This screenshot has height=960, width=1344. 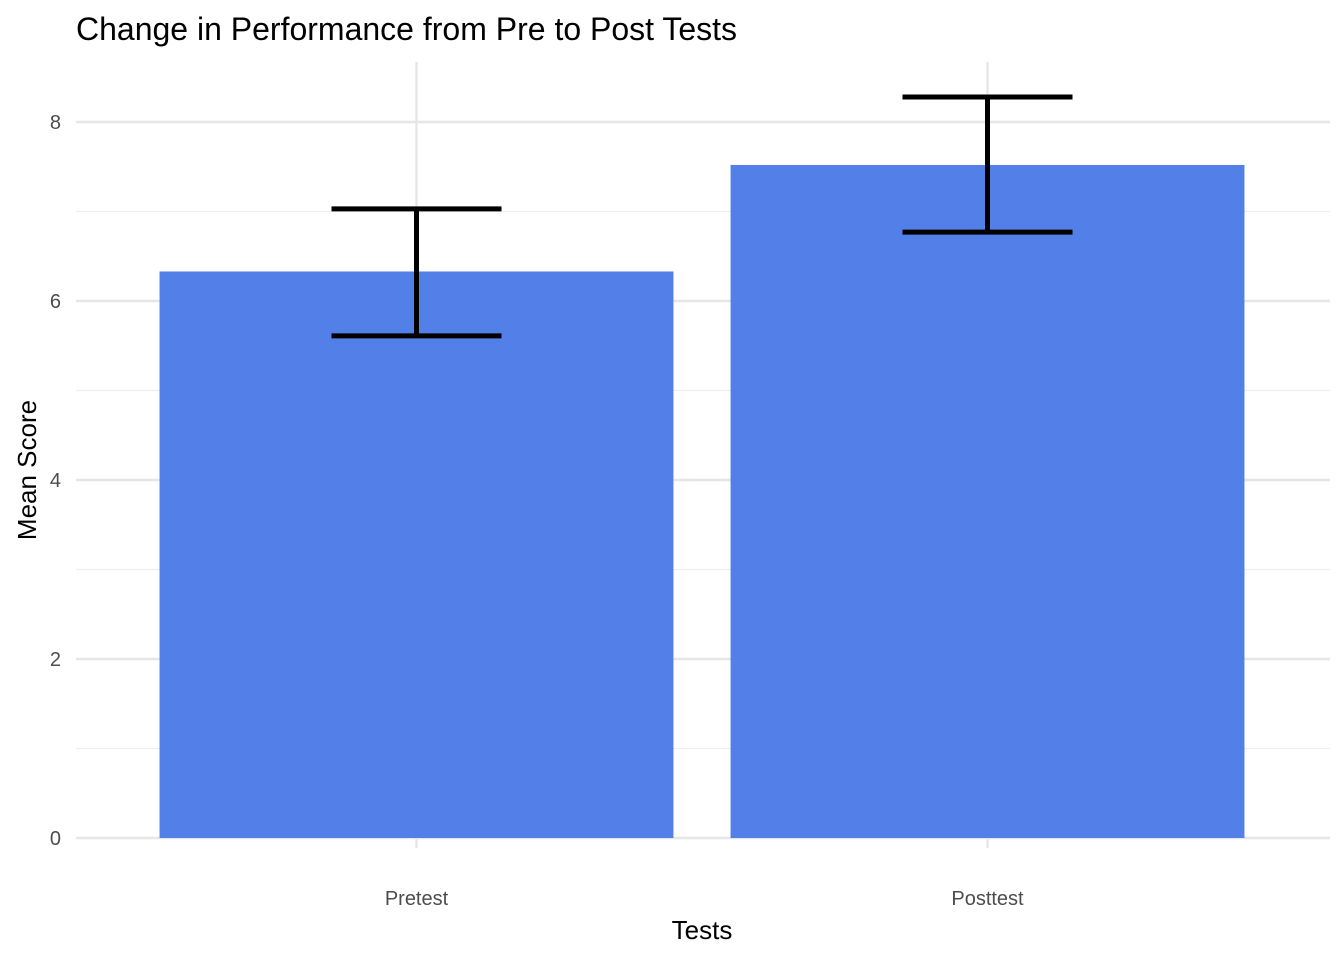 What do you see at coordinates (55, 123) in the screenshot?
I see `y-tick-label: 8` at bounding box center [55, 123].